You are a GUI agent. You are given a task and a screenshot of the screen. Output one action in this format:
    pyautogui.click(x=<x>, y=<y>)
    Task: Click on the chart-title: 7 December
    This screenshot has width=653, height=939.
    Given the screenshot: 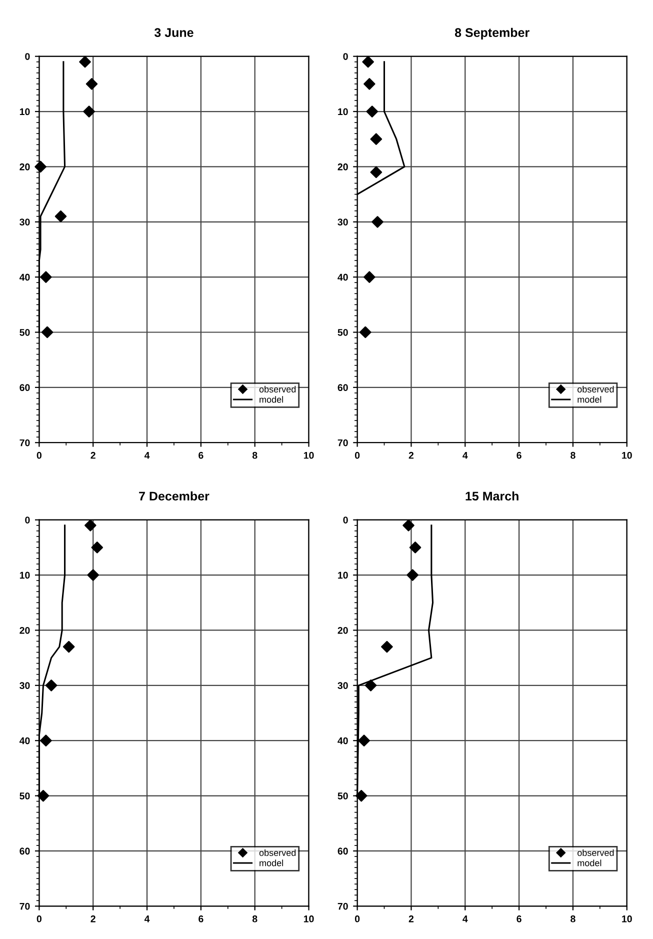 What is the action you would take?
    pyautogui.click(x=174, y=496)
    